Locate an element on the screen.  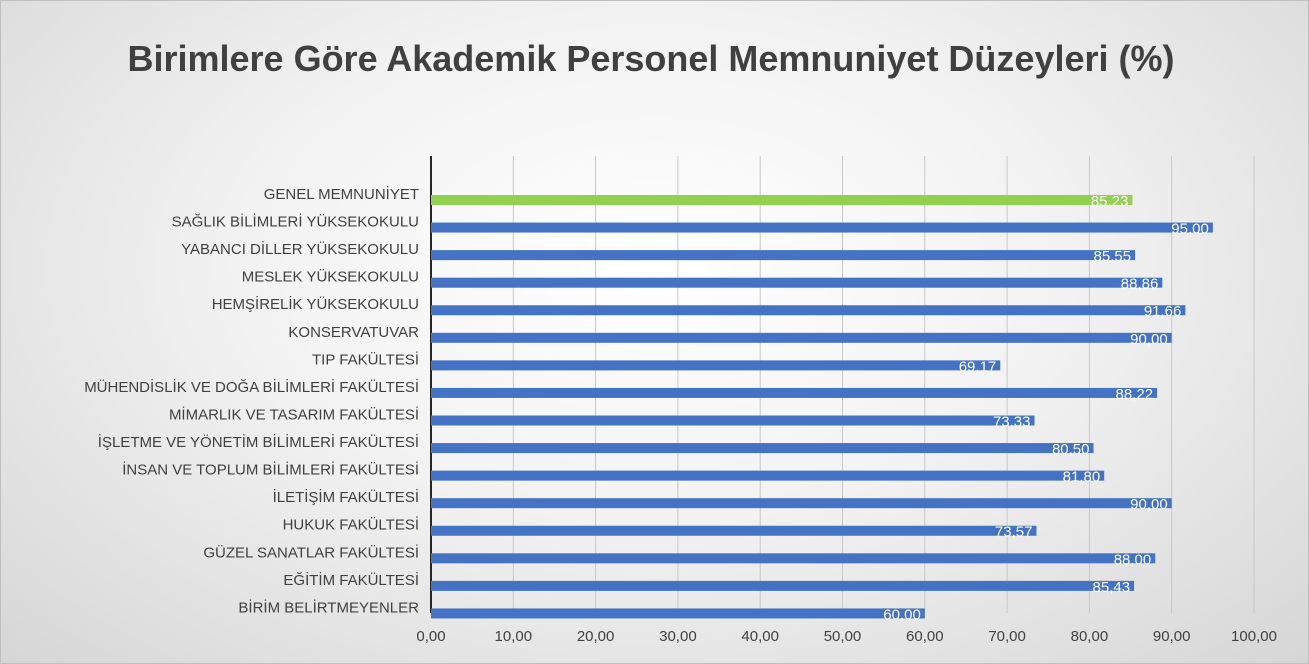
x-tick-label: 20,00 is located at coordinates (596, 636).